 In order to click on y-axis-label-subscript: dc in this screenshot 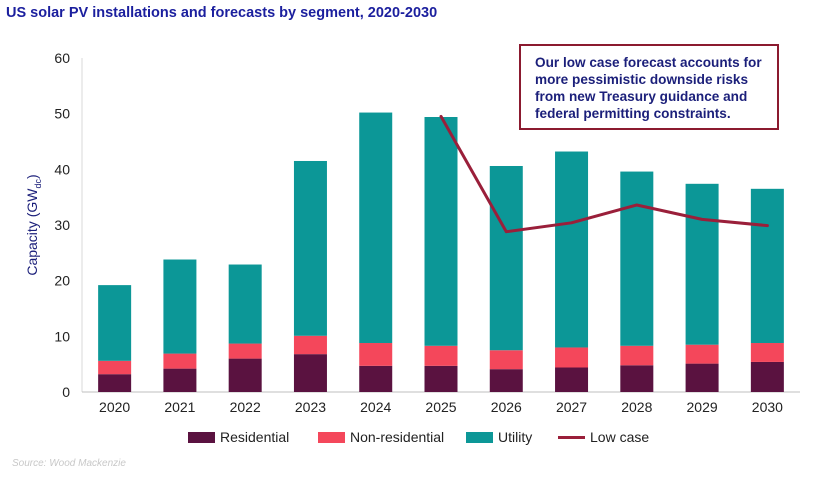, I will do `click(38, 184)`.